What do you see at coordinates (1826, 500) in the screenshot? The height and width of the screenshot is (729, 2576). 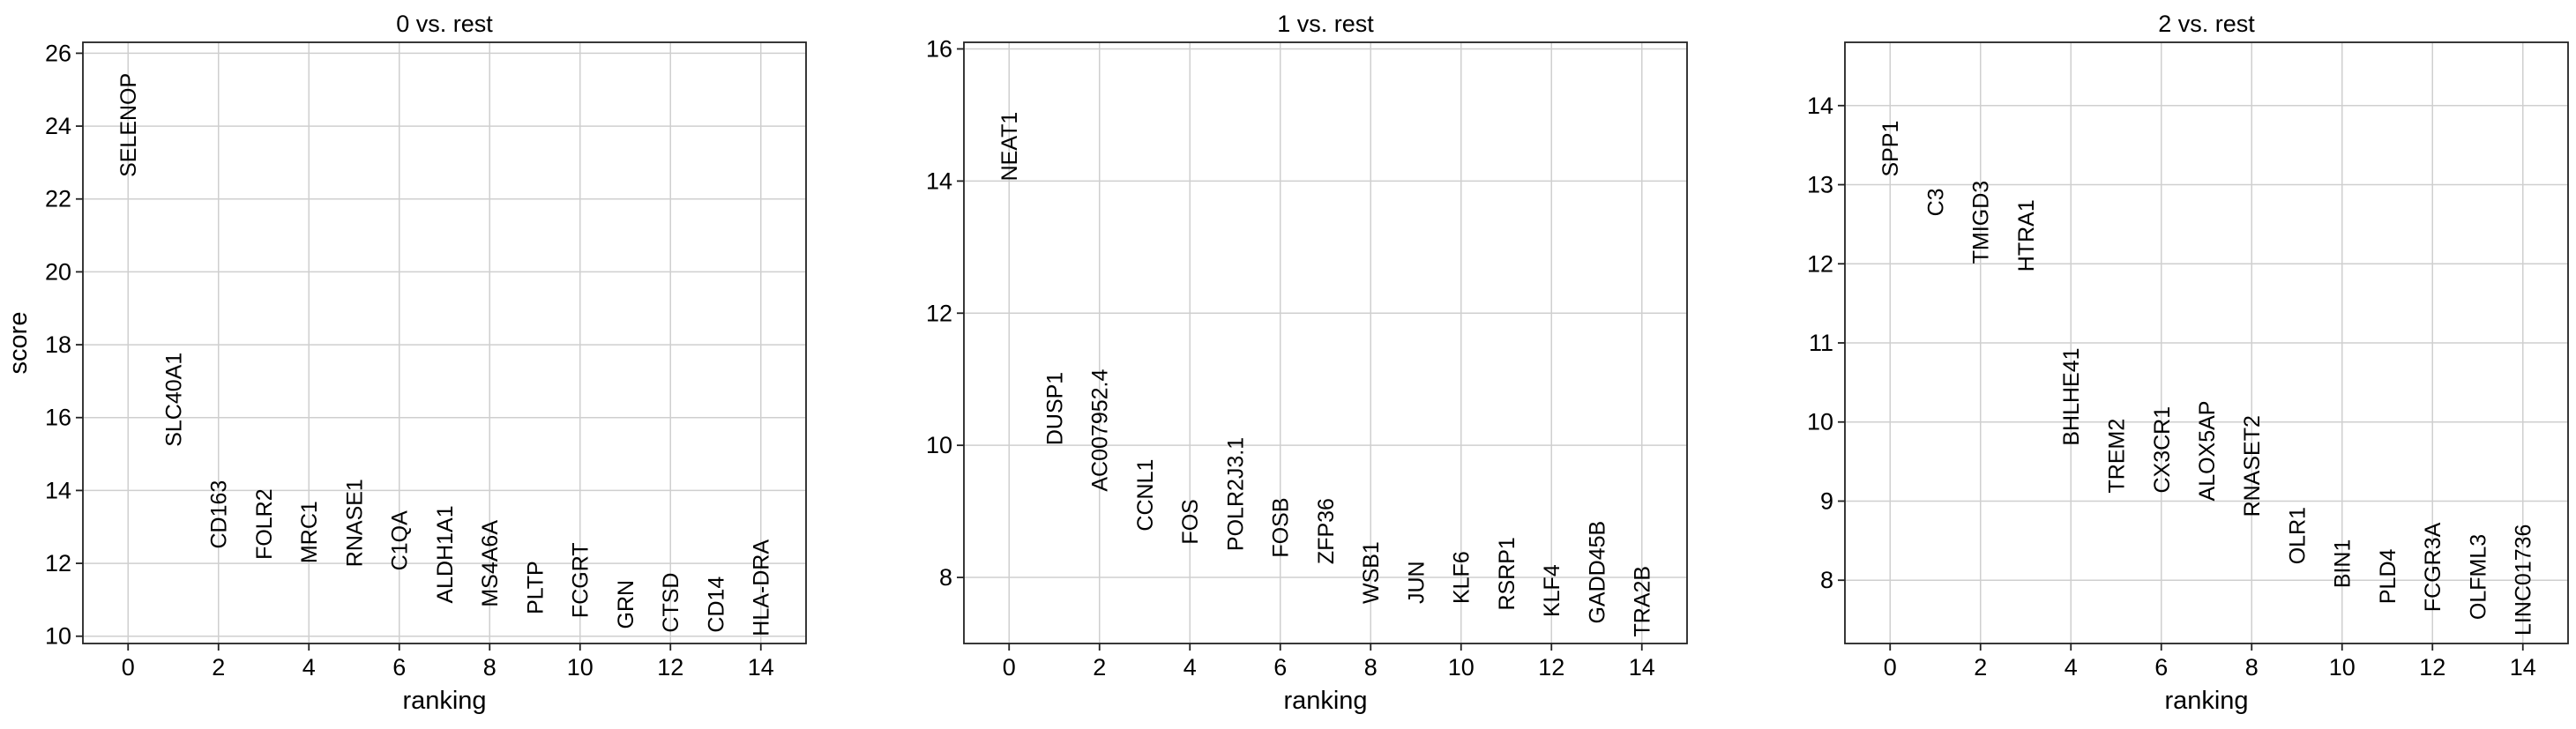 I see `y-tick-label: 9` at bounding box center [1826, 500].